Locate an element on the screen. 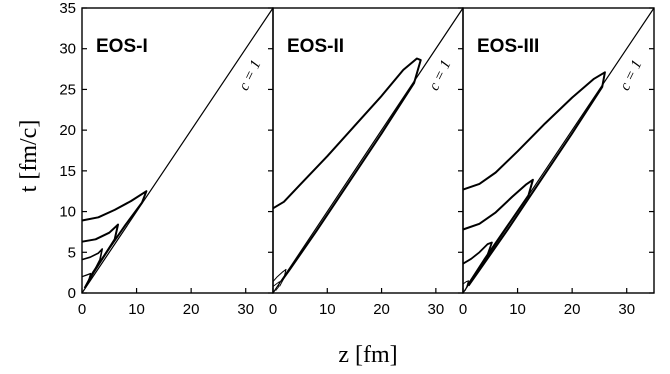  y-tick-label: 25 is located at coordinates (67, 89).